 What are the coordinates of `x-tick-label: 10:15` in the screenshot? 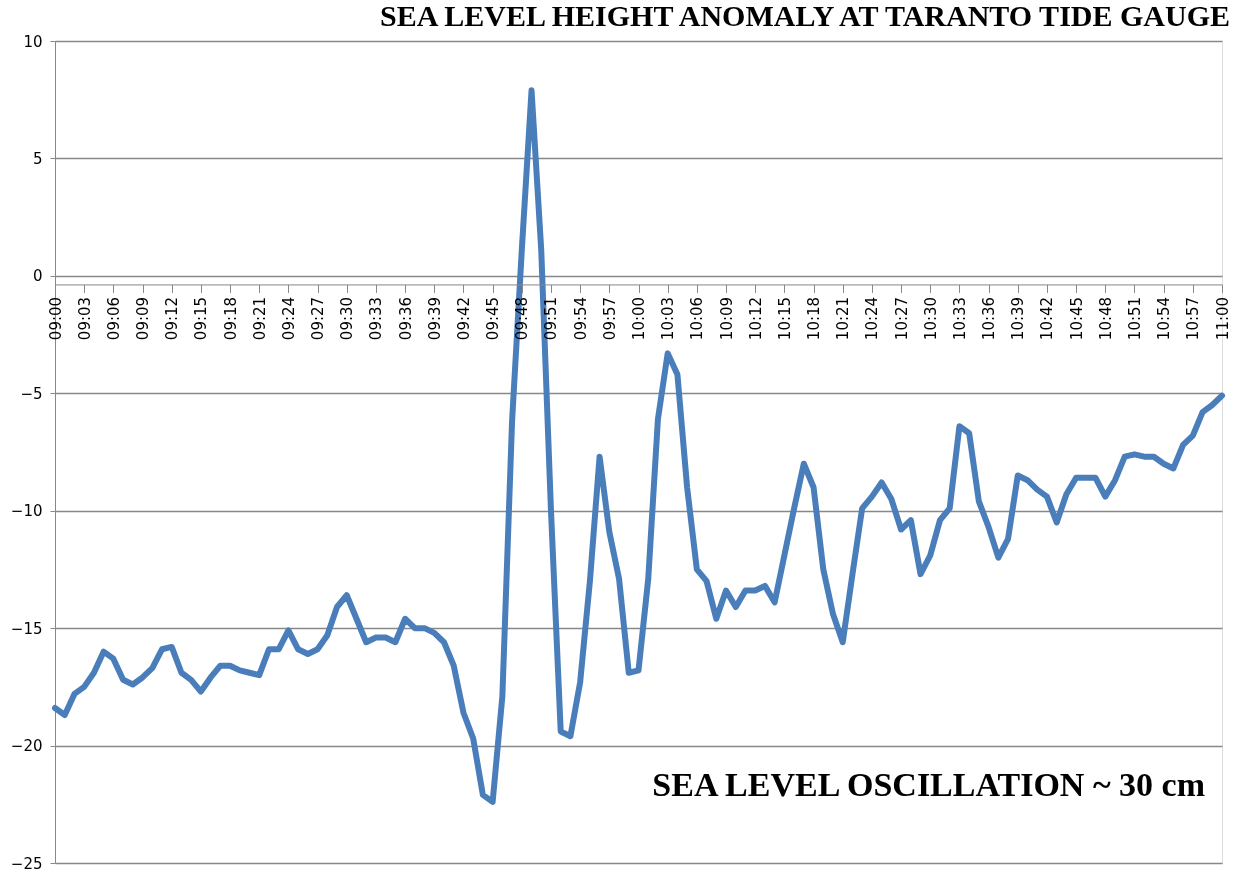 It's located at (784, 318).